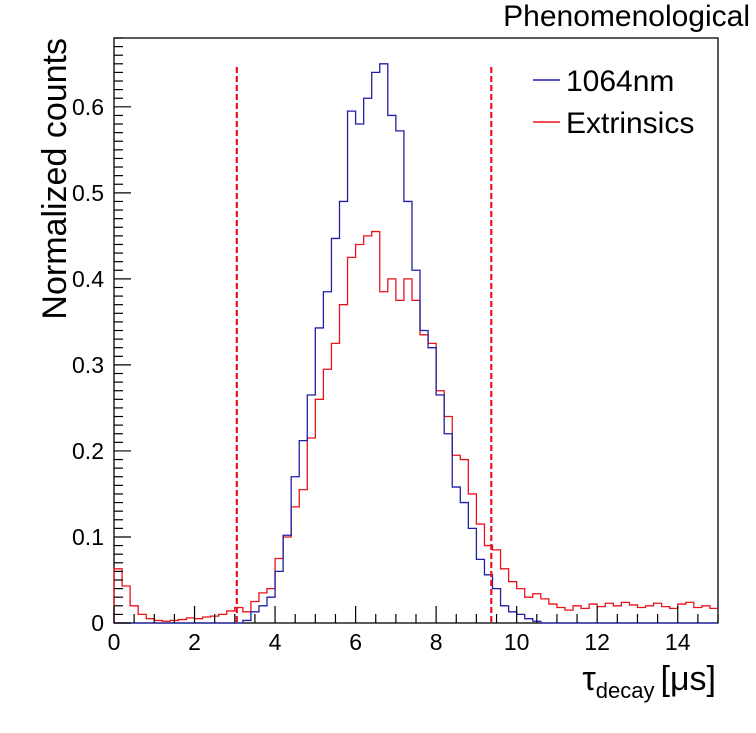  What do you see at coordinates (88, 537) in the screenshot?
I see `y-tick-label: 0.1` at bounding box center [88, 537].